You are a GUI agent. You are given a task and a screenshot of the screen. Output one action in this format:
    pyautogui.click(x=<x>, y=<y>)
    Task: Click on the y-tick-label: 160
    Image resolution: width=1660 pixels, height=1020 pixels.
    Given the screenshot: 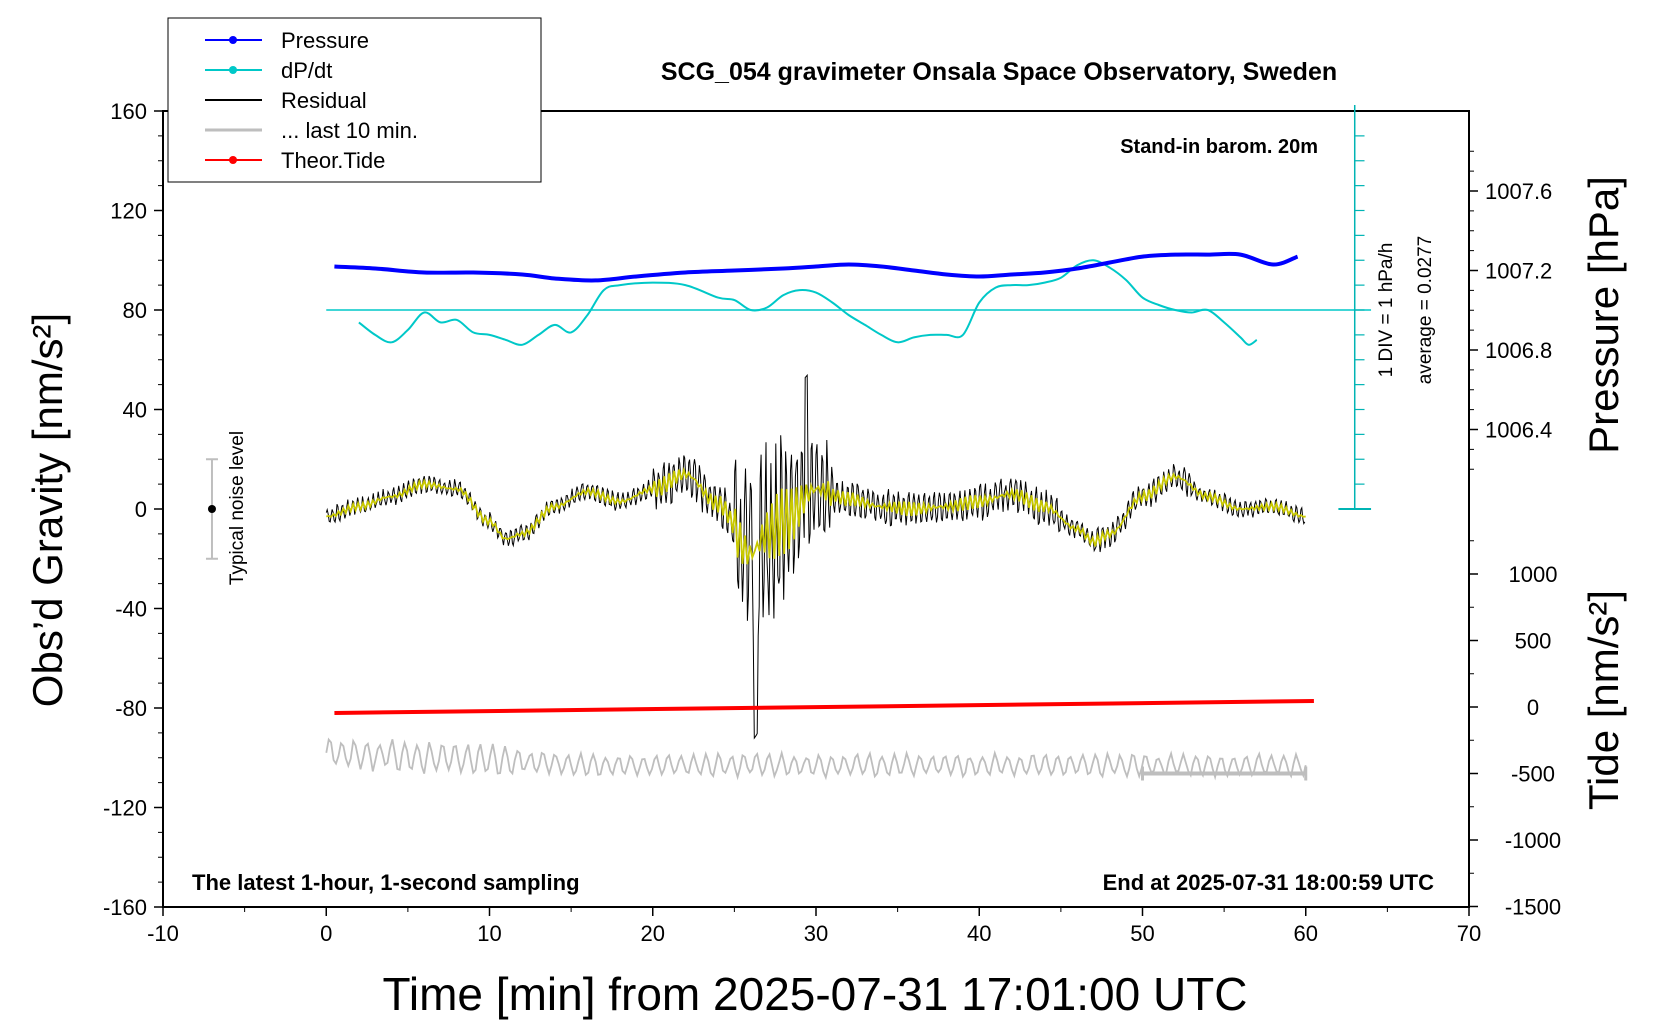 What is the action you would take?
    pyautogui.click(x=128, y=111)
    